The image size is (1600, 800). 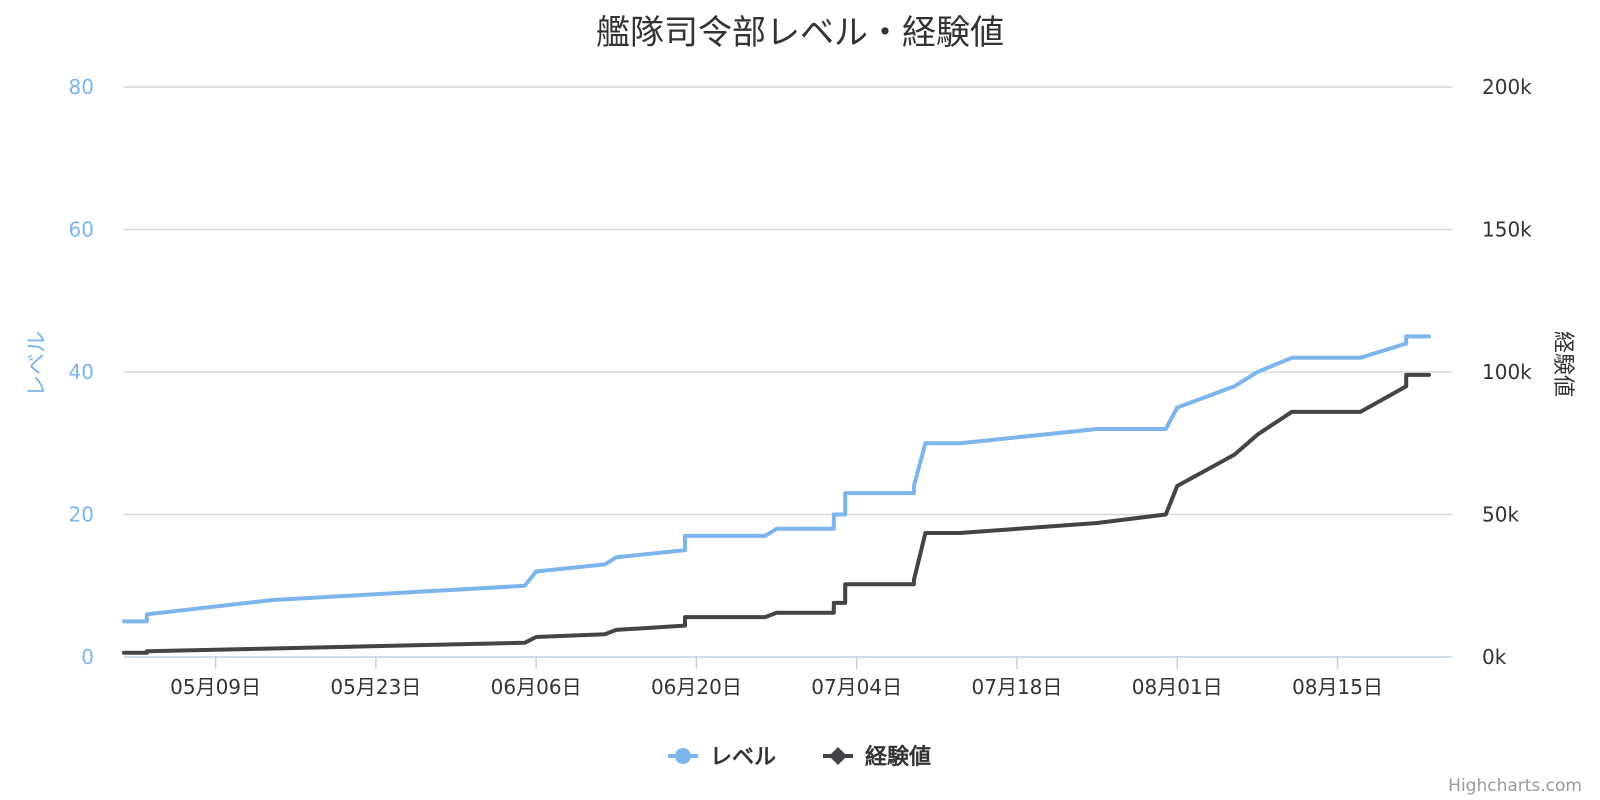 I want to click on legend-item-level: レベル, so click(x=722, y=757).